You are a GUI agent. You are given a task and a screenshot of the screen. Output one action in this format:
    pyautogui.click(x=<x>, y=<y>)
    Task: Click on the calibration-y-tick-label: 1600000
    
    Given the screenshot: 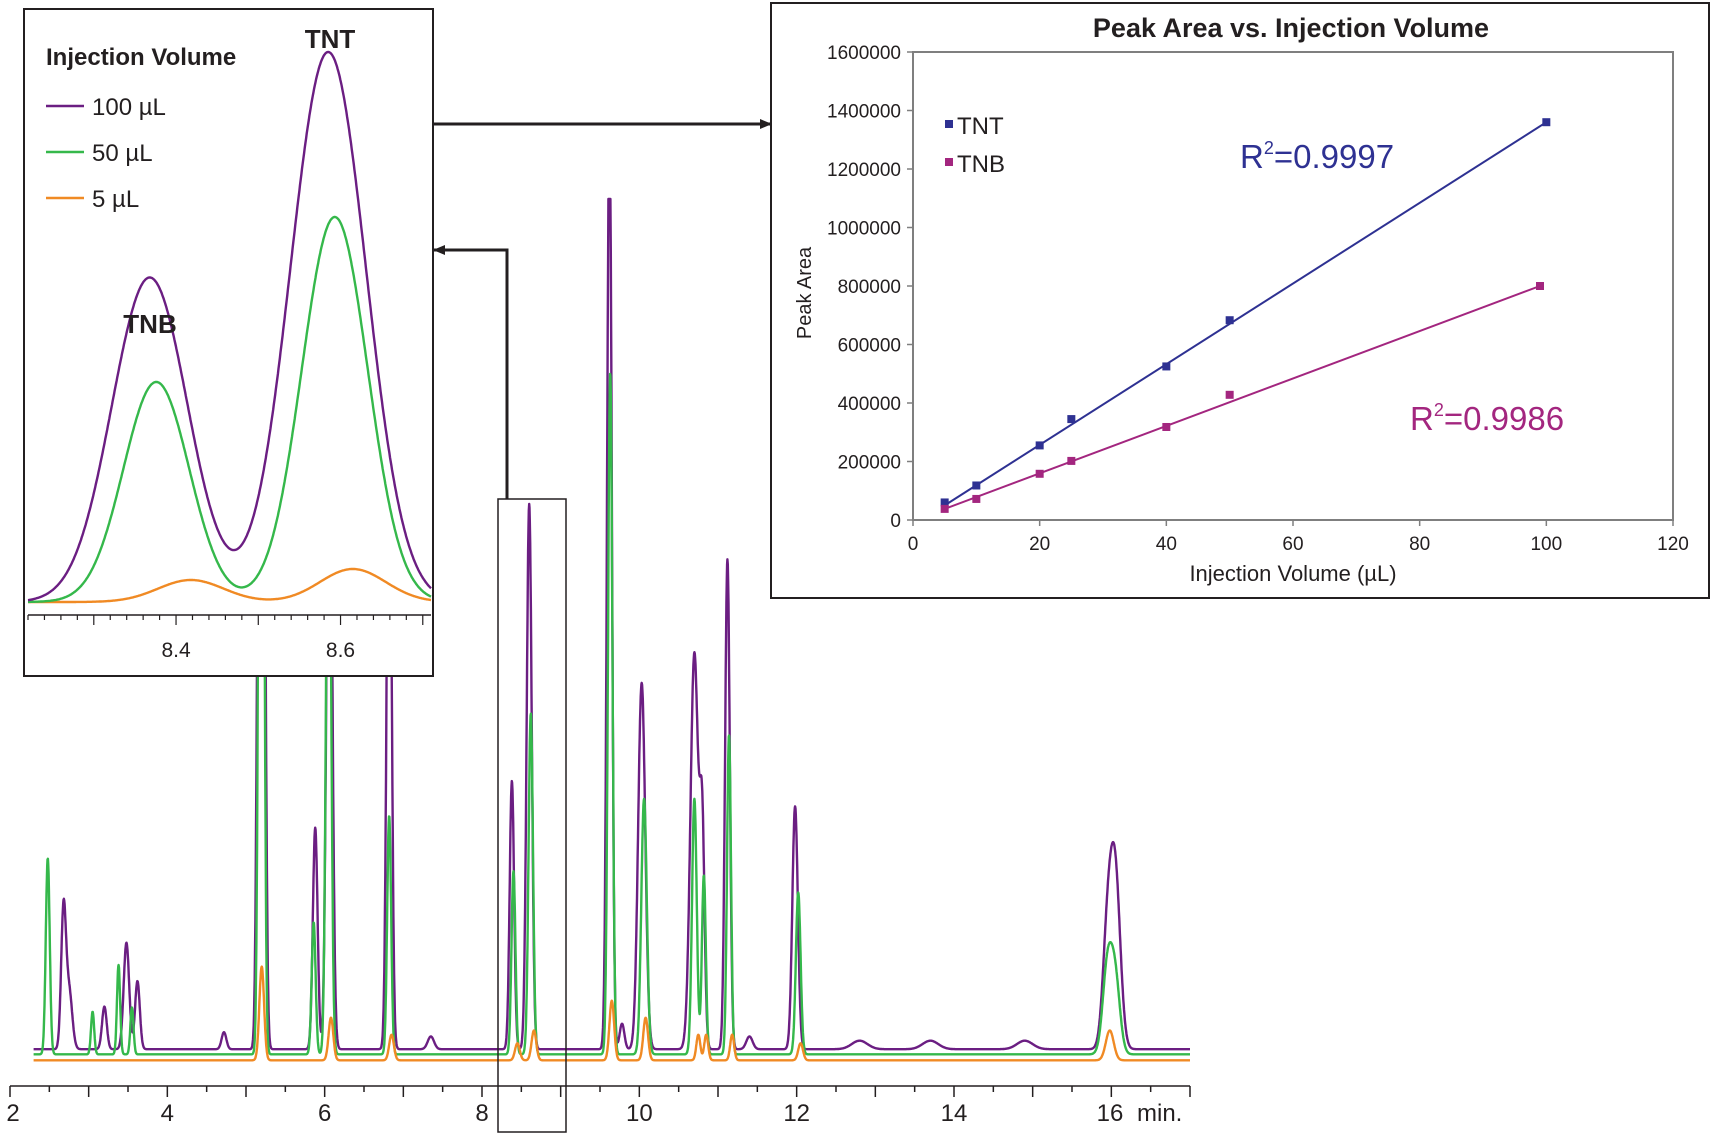 What is the action you would take?
    pyautogui.click(x=864, y=53)
    